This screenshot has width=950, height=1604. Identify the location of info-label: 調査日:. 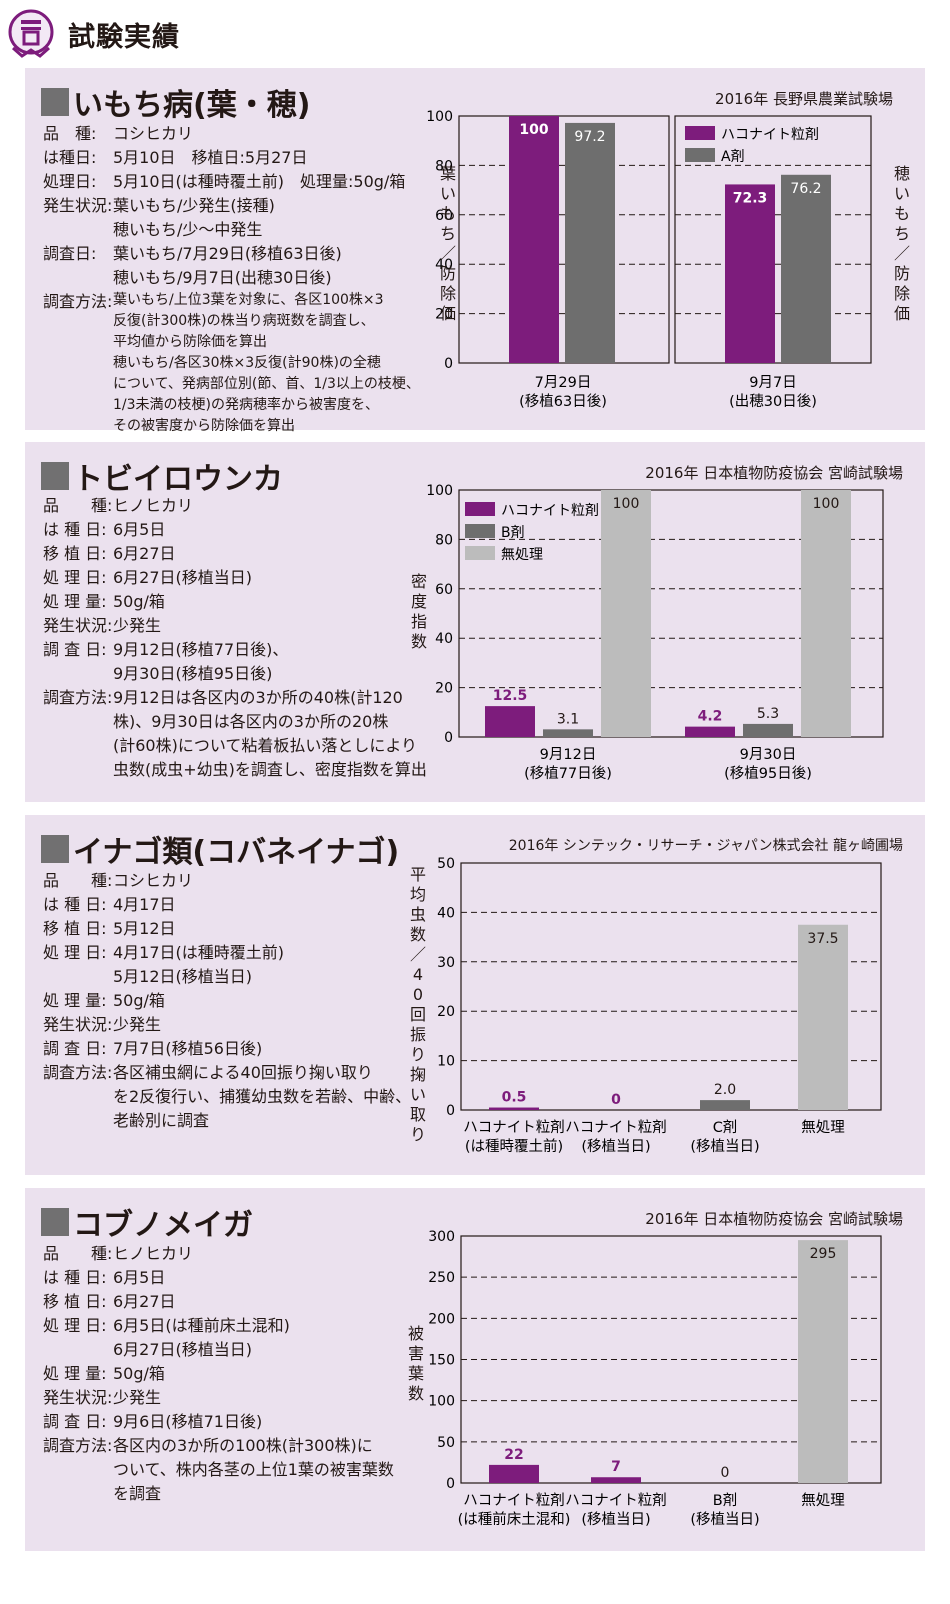
(70, 253).